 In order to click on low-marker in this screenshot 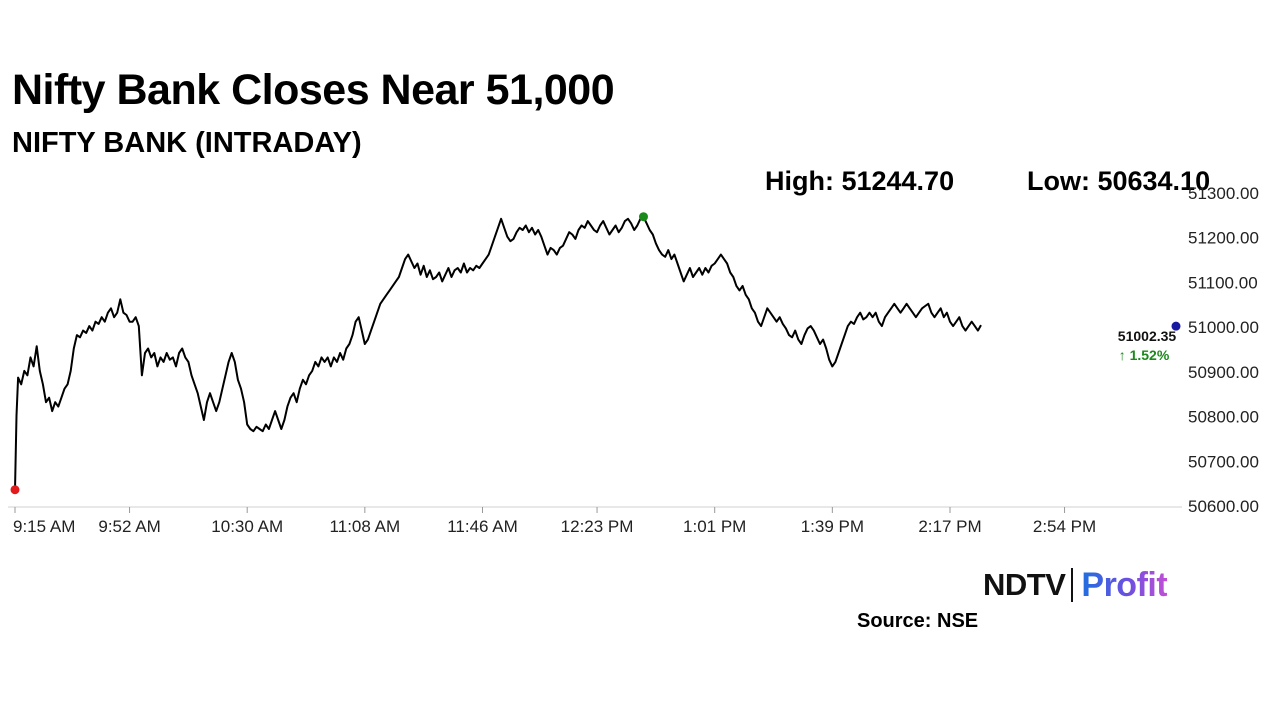, I will do `click(15, 490)`.